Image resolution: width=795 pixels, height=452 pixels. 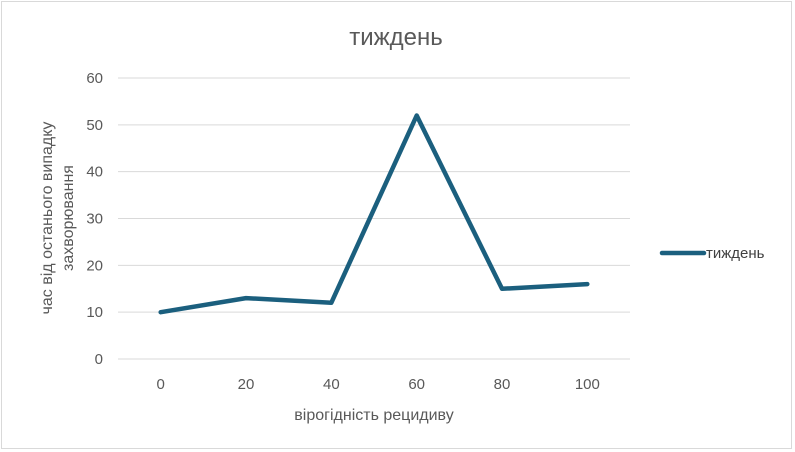 I want to click on x-axis-ticks: 0 20 40 60 80 100, so click(x=377, y=384).